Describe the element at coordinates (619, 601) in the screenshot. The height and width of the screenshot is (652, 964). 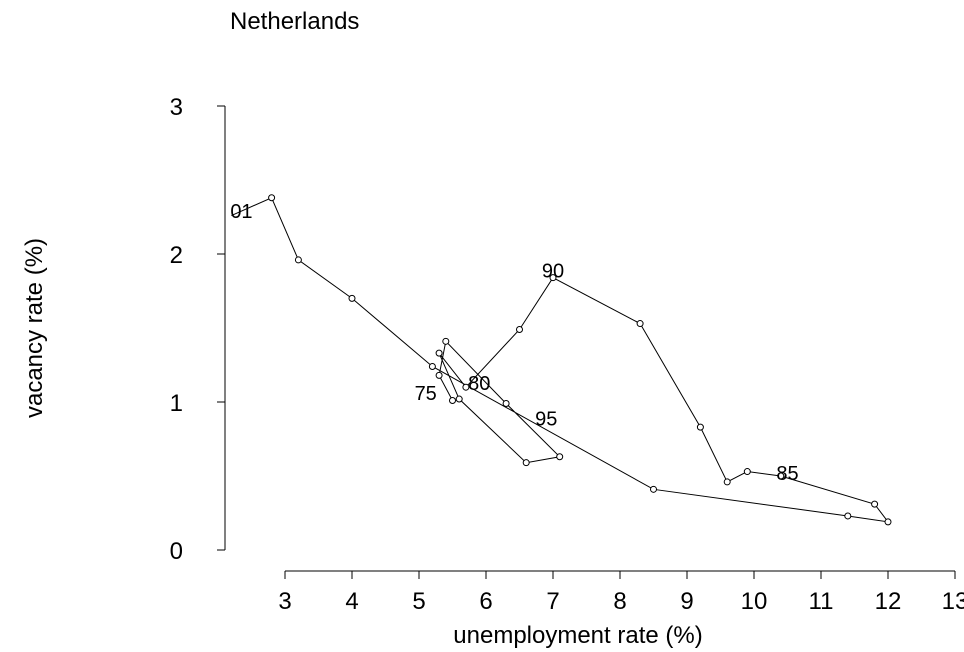
I see `x-tick-label: 8` at that location.